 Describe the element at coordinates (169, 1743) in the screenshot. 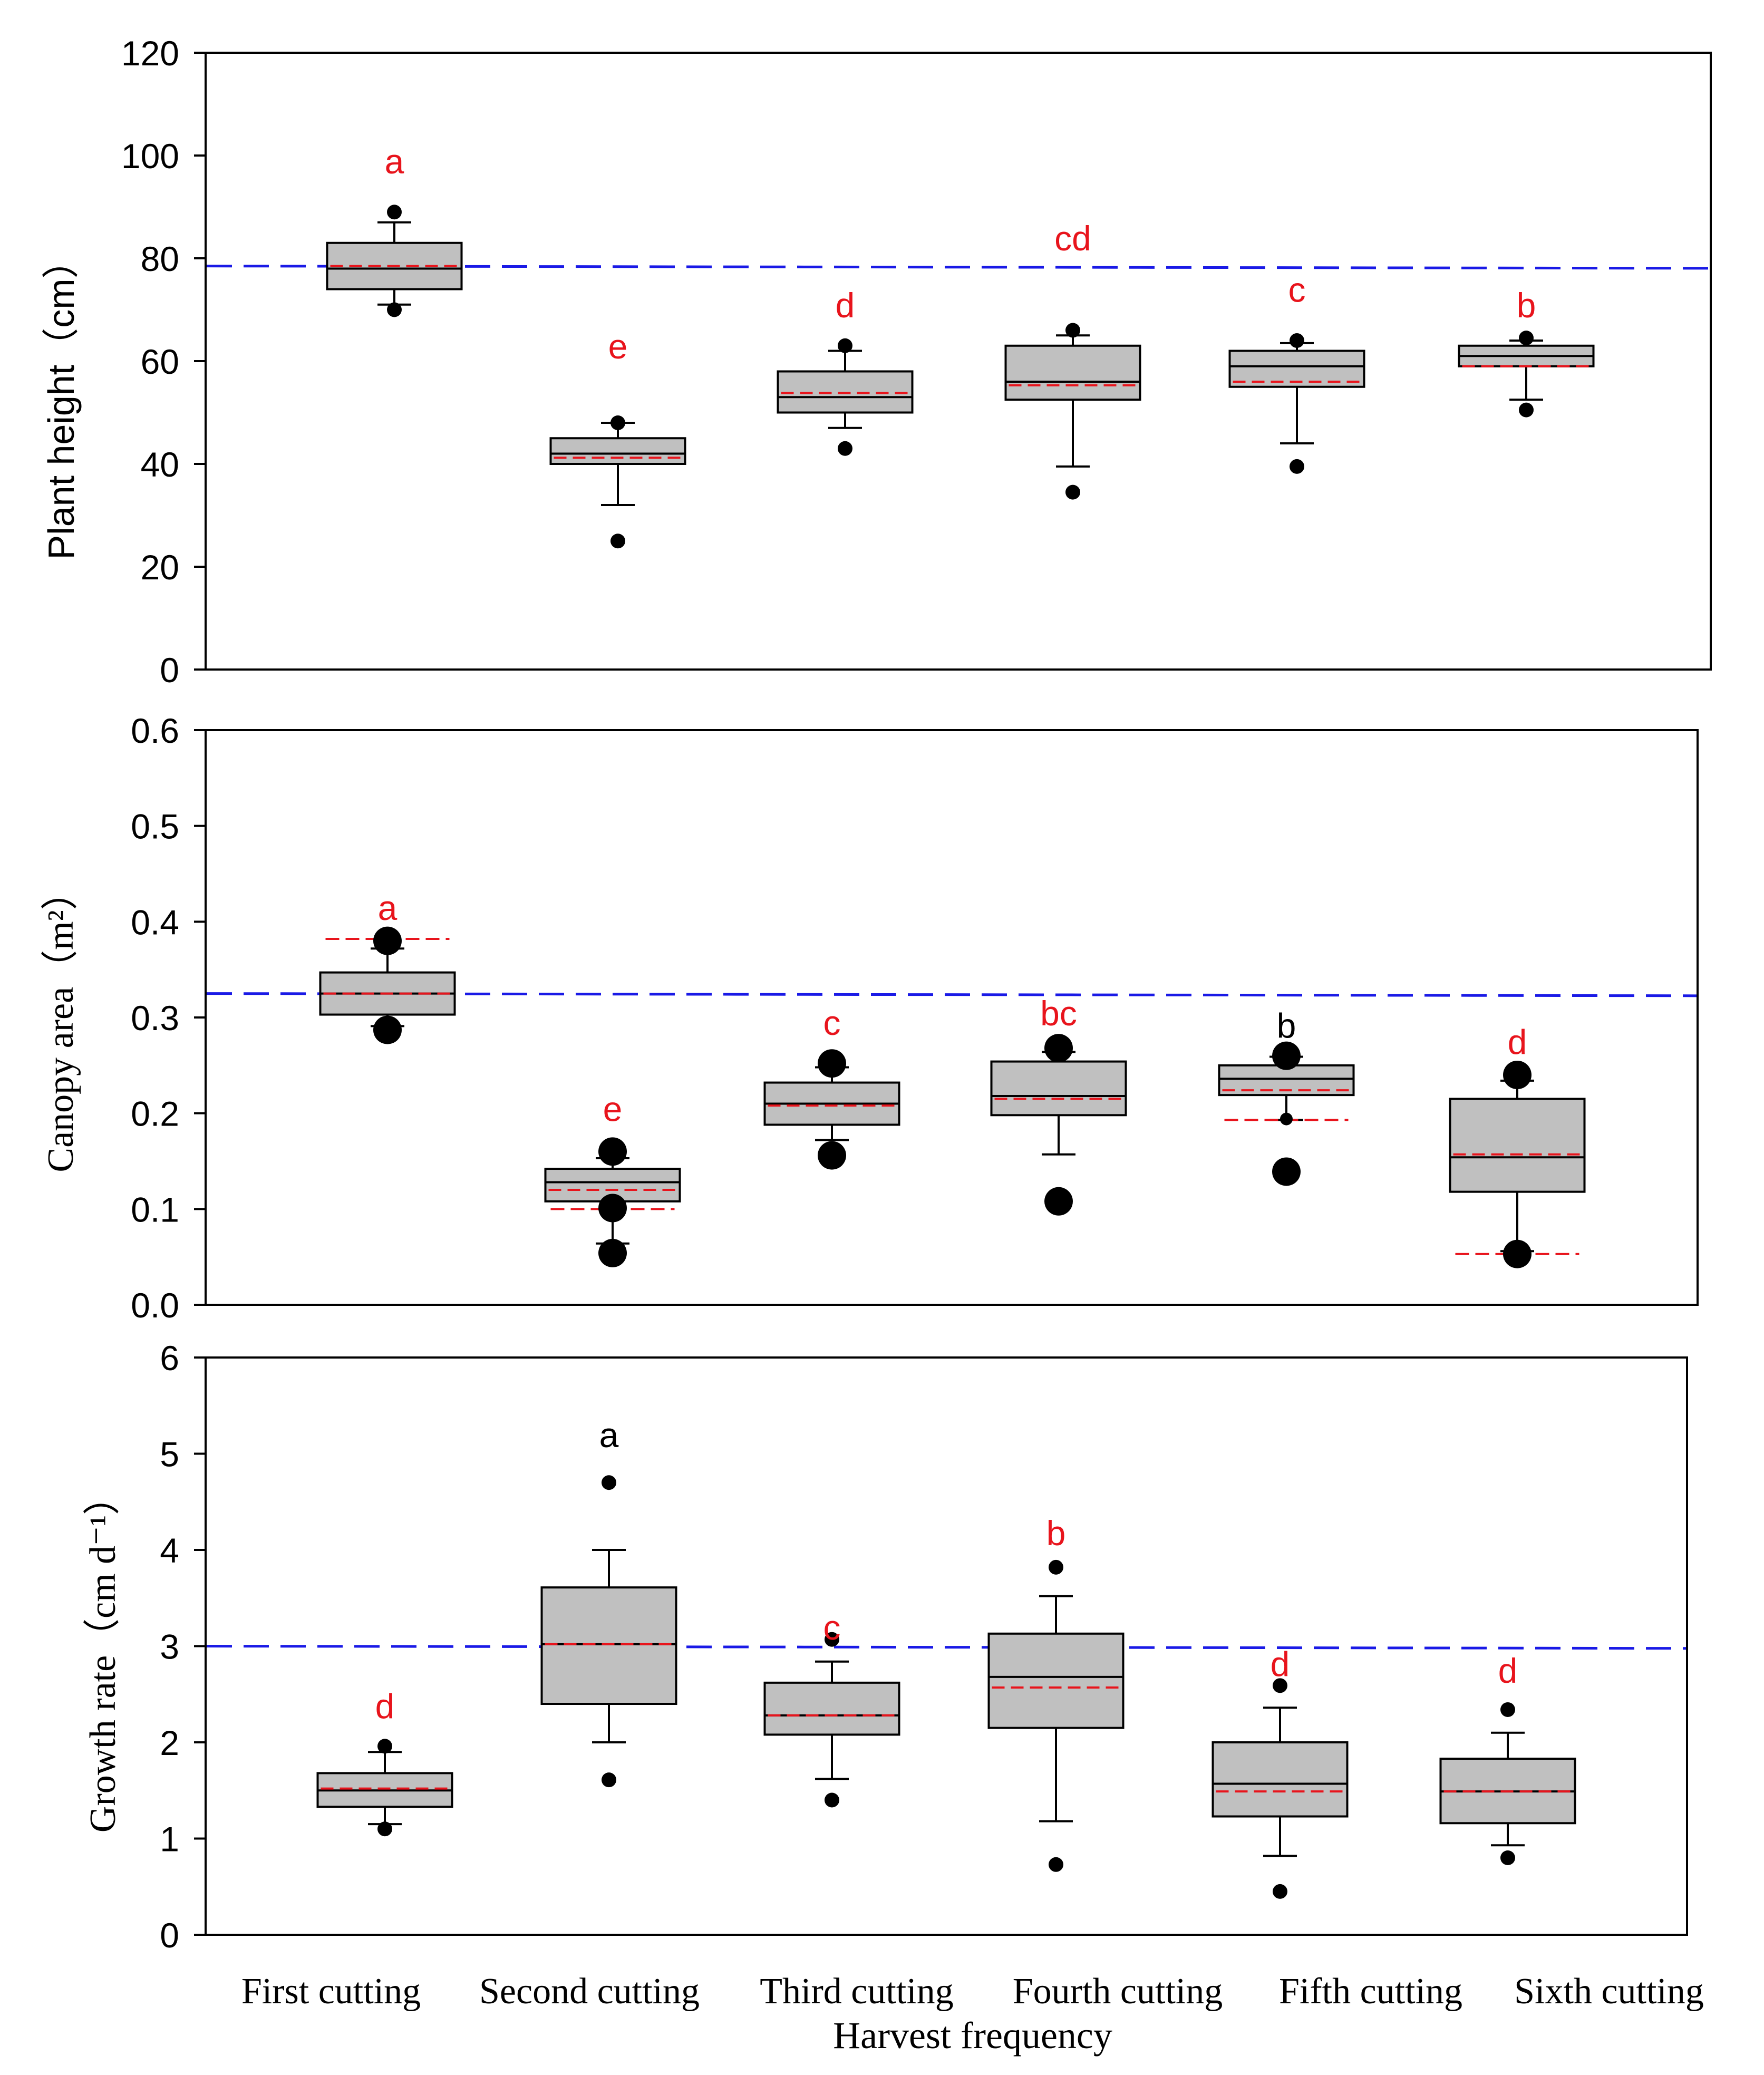

I see `y-tick-label: 2` at that location.